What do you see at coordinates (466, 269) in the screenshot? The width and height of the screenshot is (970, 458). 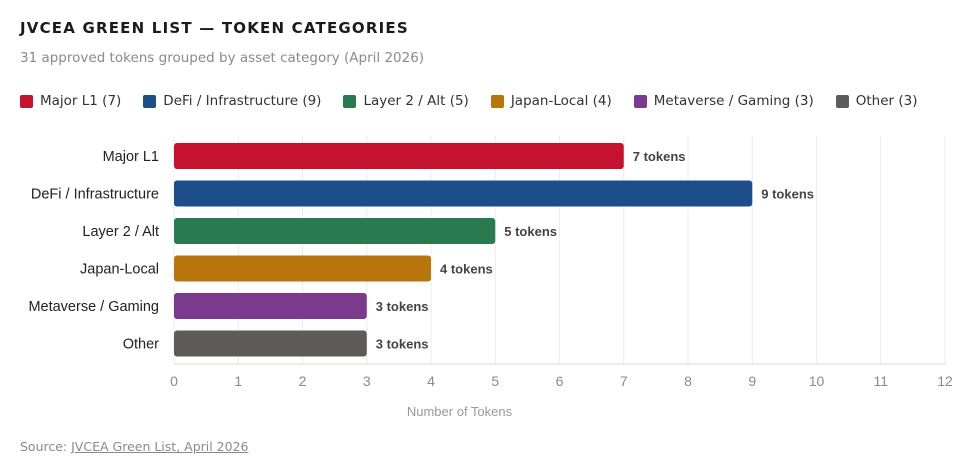 I see `bar-value-label: 4 tokens` at bounding box center [466, 269].